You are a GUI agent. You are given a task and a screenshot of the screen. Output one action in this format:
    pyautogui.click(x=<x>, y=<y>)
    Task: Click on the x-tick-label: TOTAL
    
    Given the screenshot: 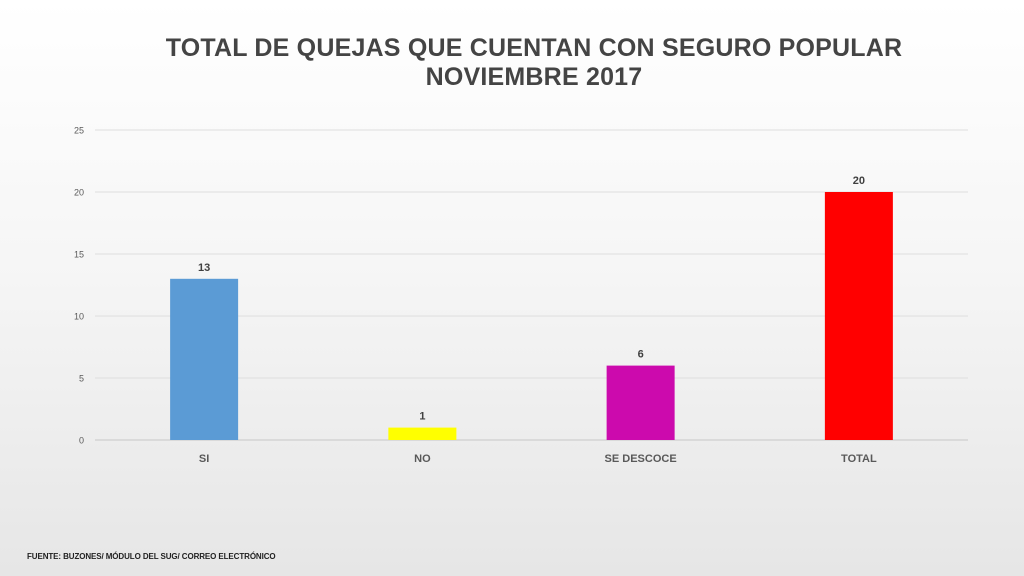 What is the action you would take?
    pyautogui.click(x=859, y=459)
    